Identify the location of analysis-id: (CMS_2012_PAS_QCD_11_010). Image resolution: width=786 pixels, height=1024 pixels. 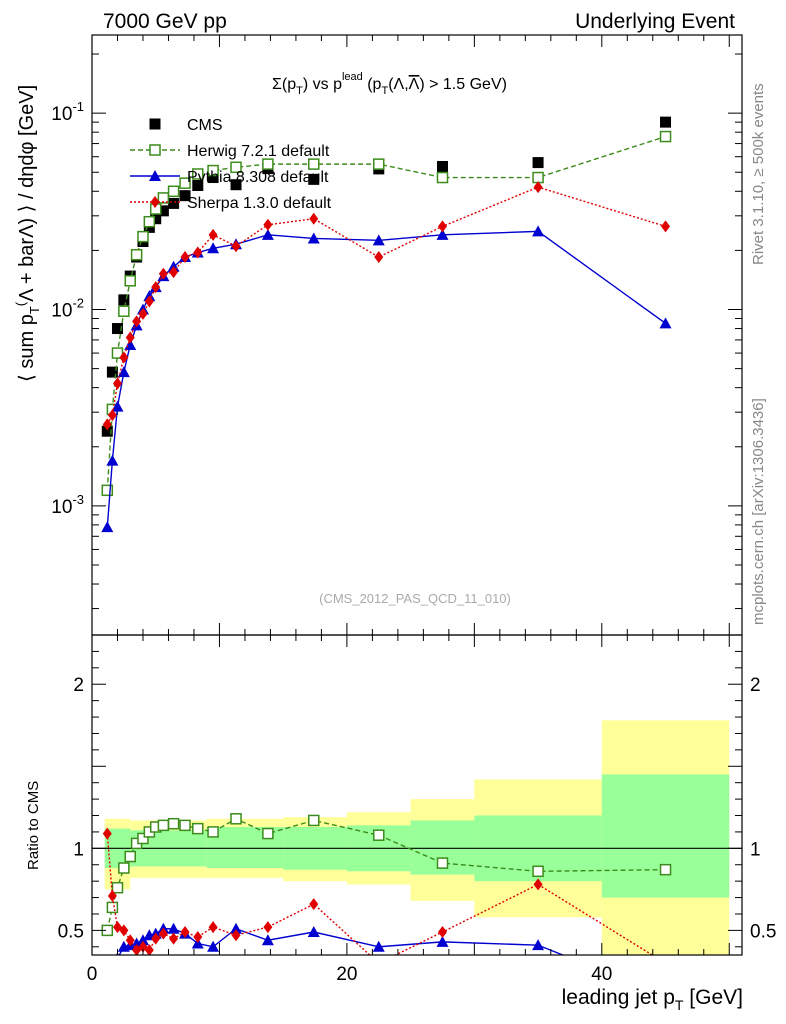
(415, 598).